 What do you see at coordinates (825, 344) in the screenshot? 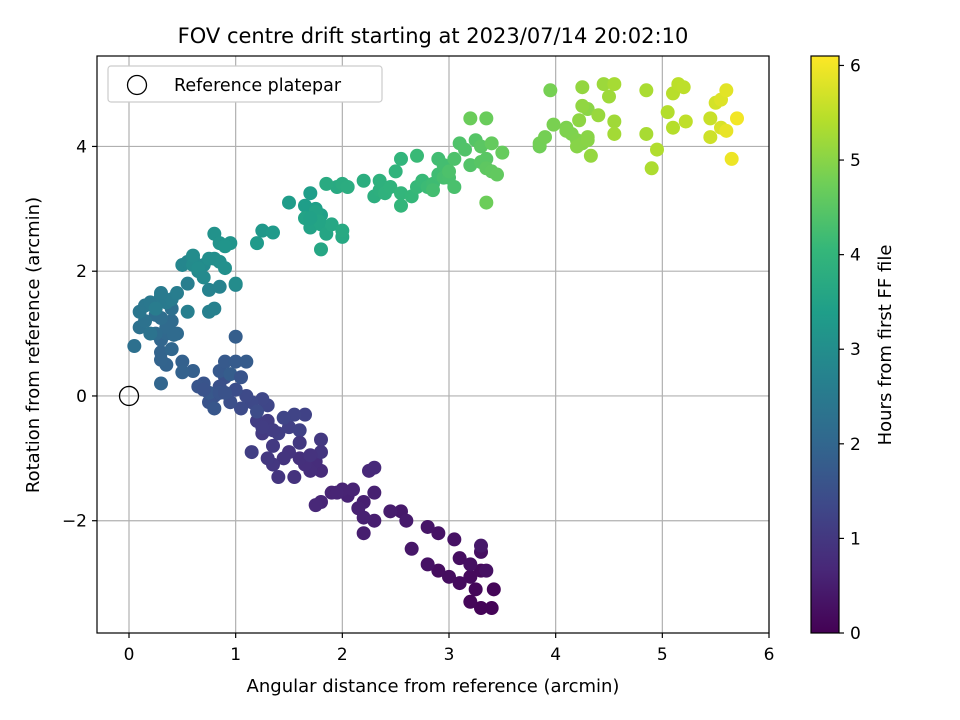
I see `colorbar-fill` at bounding box center [825, 344].